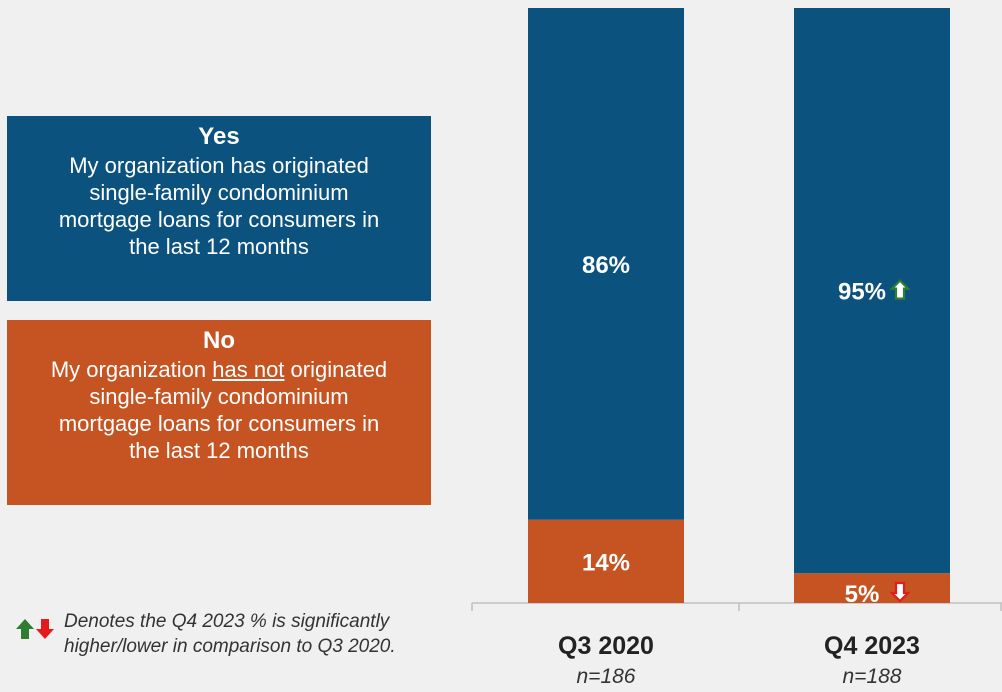 This screenshot has height=692, width=1002. Describe the element at coordinates (336, 369) in the screenshot. I see `legend-no-line1-post: originated` at that location.